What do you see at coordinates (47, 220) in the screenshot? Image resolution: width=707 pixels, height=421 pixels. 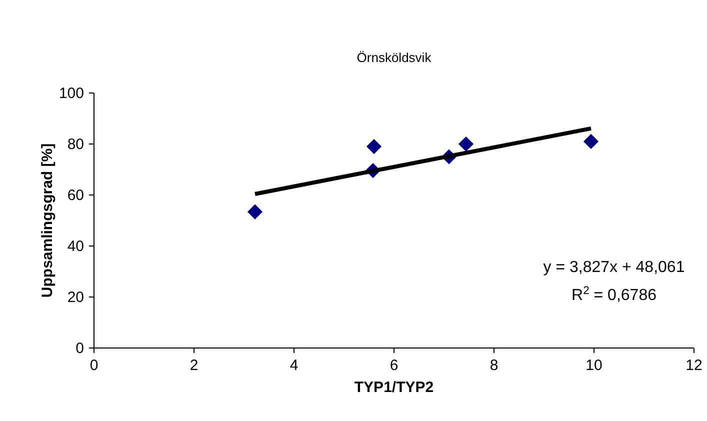 I see `y-axis-title: Uppsamlingsgrad [%]` at bounding box center [47, 220].